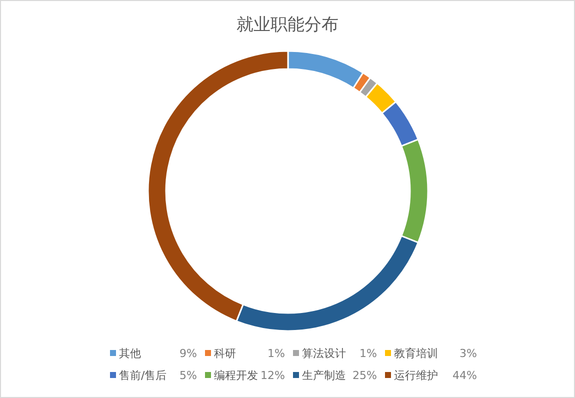 The height and width of the screenshot is (398, 575). I want to click on data-label: 12%, so click(272, 375).